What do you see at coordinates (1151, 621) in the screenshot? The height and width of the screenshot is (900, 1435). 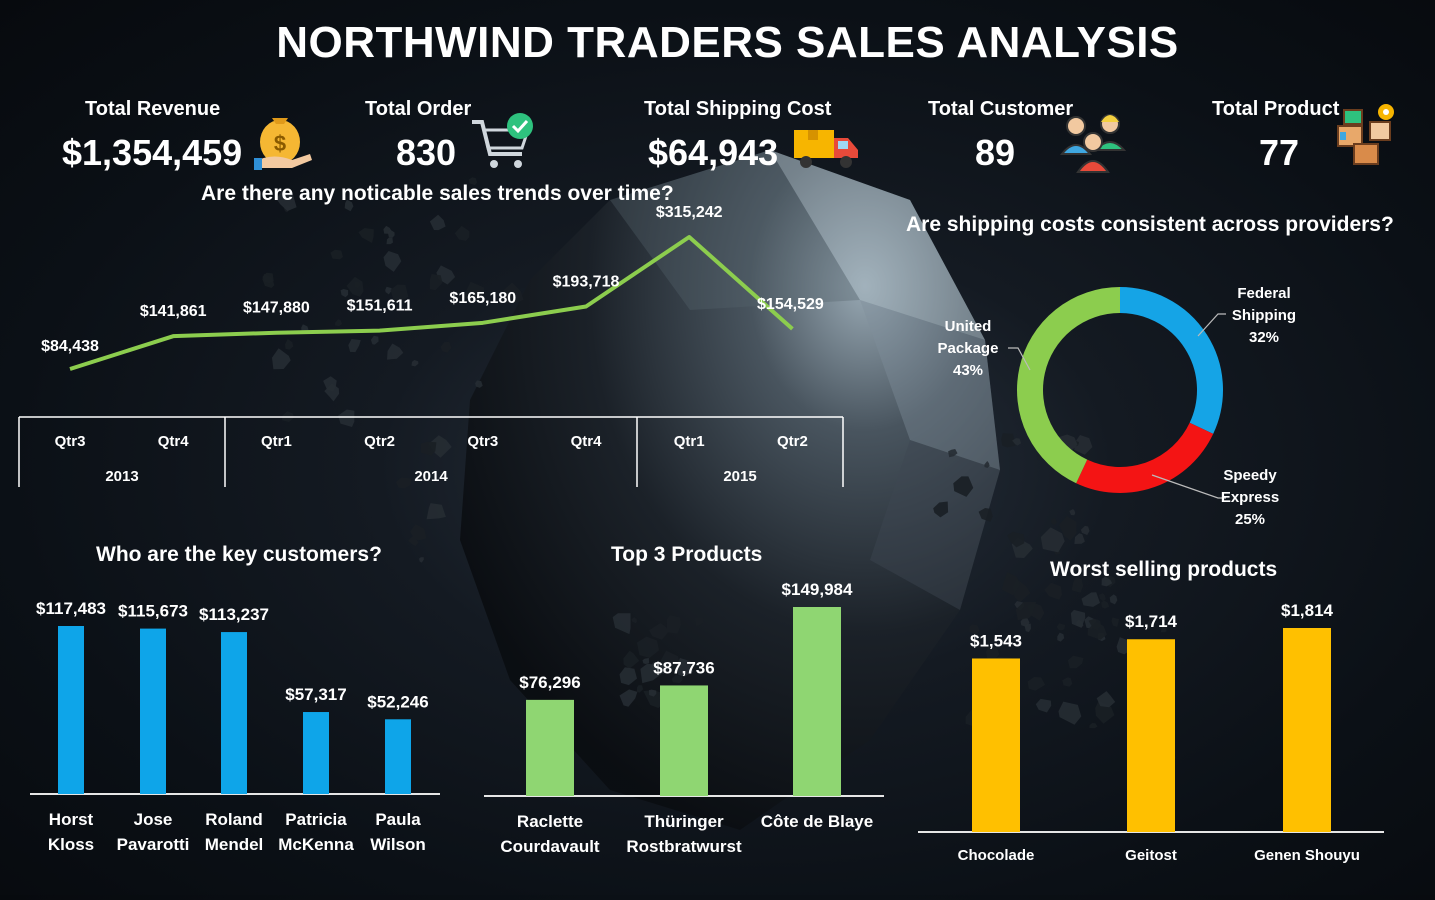 I see `bar-data-label: $1,714` at bounding box center [1151, 621].